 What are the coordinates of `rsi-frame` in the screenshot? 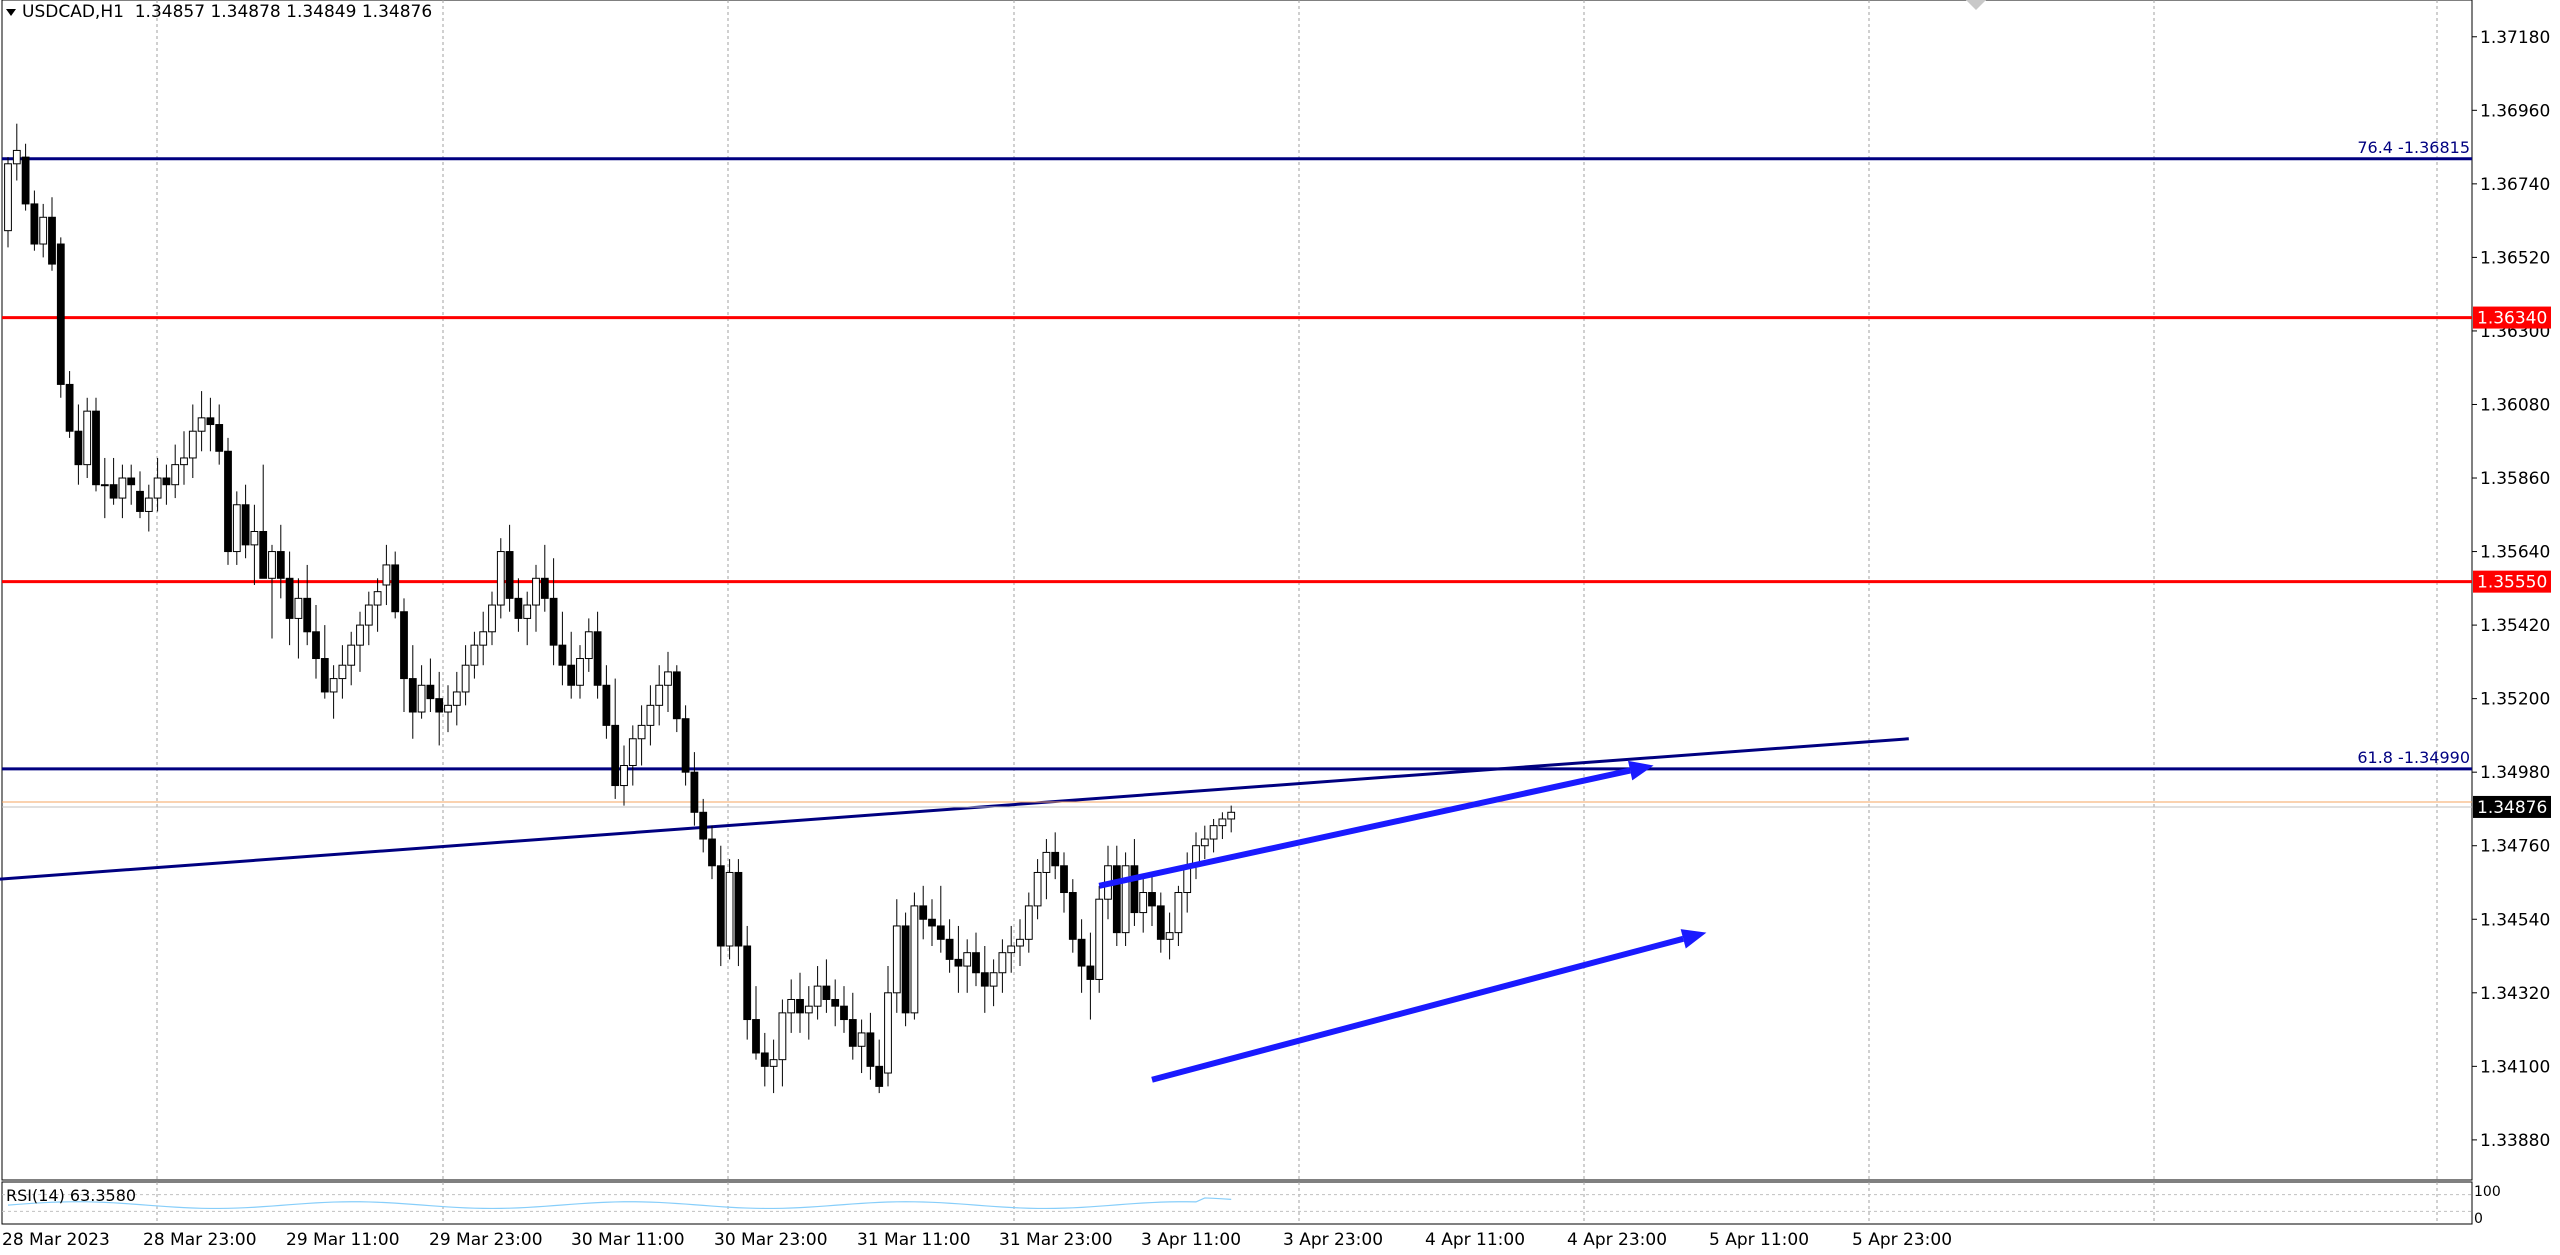 It's located at (1237, 1203).